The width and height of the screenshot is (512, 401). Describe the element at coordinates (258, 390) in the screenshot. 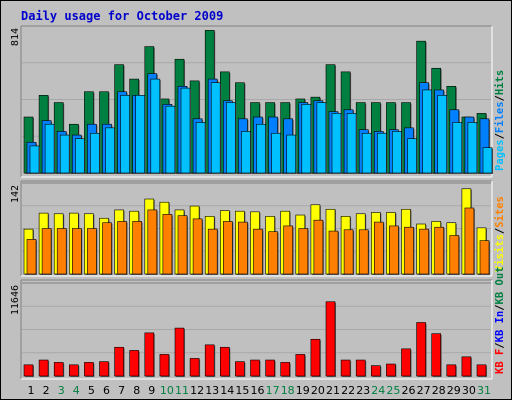

I see `x-tick-label-16: 16` at that location.